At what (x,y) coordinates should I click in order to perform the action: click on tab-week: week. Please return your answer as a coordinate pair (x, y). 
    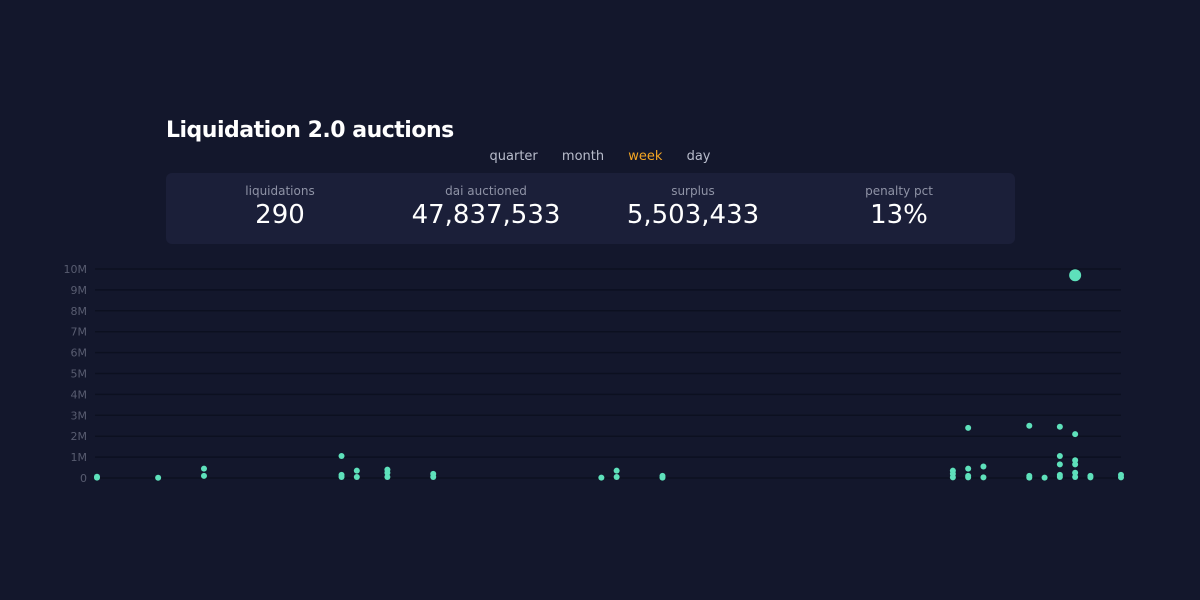
    Looking at the image, I should click on (645, 156).